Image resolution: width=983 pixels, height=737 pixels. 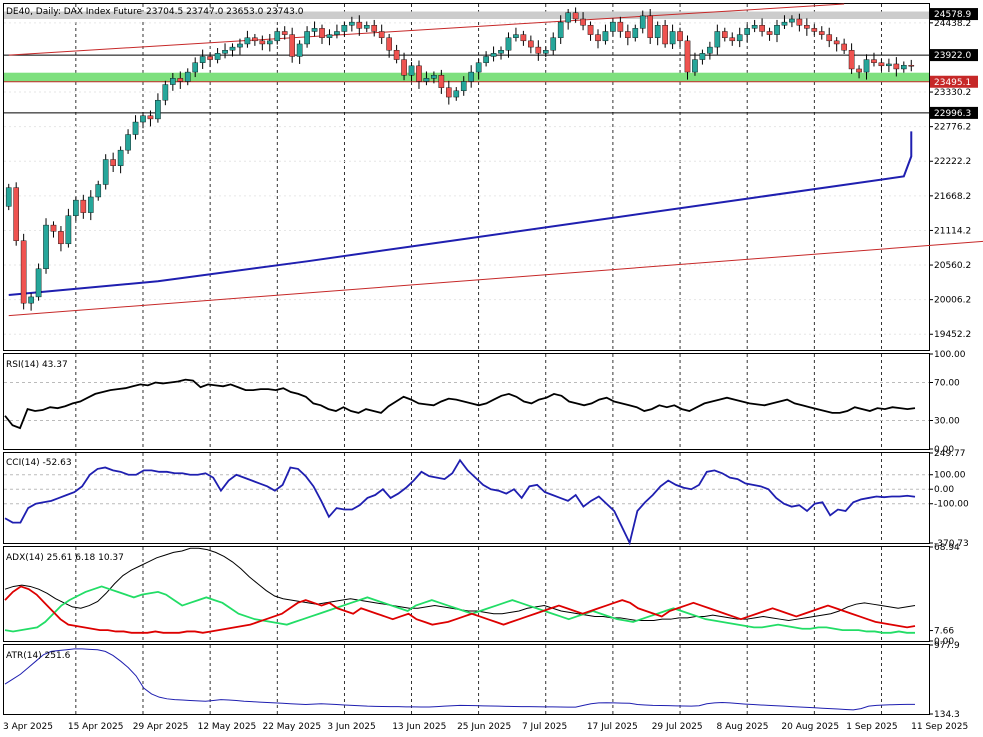 What do you see at coordinates (291, 727) in the screenshot?
I see `x-tick-label: 22 May 2025` at bounding box center [291, 727].